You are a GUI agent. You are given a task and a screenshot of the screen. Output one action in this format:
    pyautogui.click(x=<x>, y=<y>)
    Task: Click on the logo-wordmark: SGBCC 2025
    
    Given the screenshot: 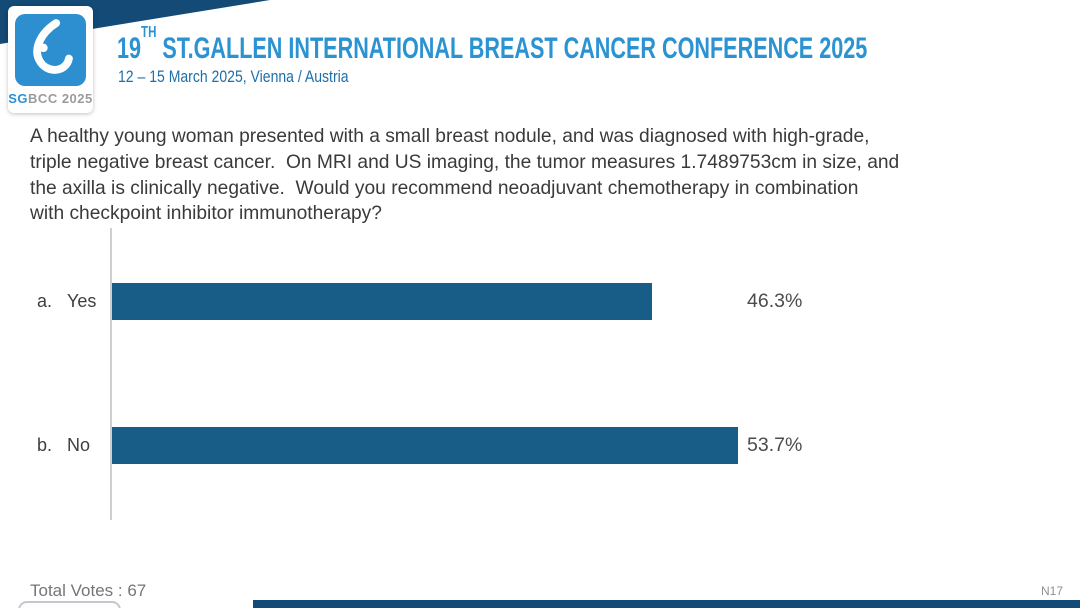 What is the action you would take?
    pyautogui.click(x=50, y=98)
    